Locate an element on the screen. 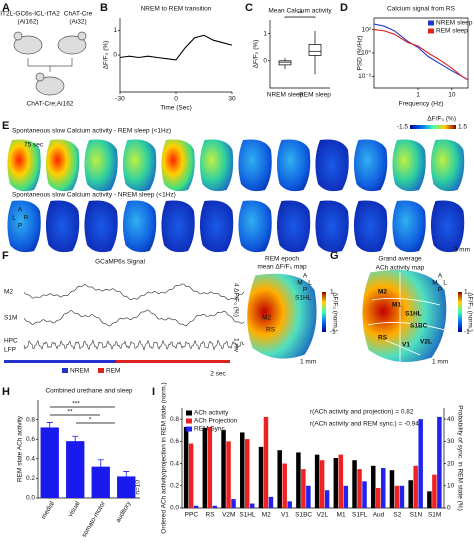 This screenshot has width=474, height=545. box is located at coordinates (285, 63).